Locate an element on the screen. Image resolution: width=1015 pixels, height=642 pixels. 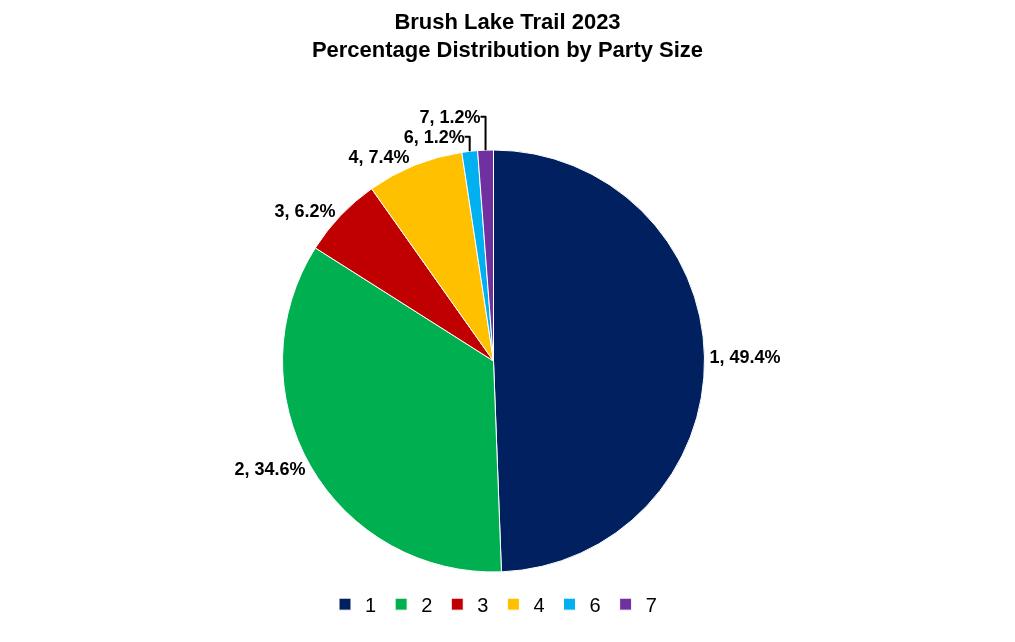
data-label: 1, 49.4% is located at coordinates (745, 357).